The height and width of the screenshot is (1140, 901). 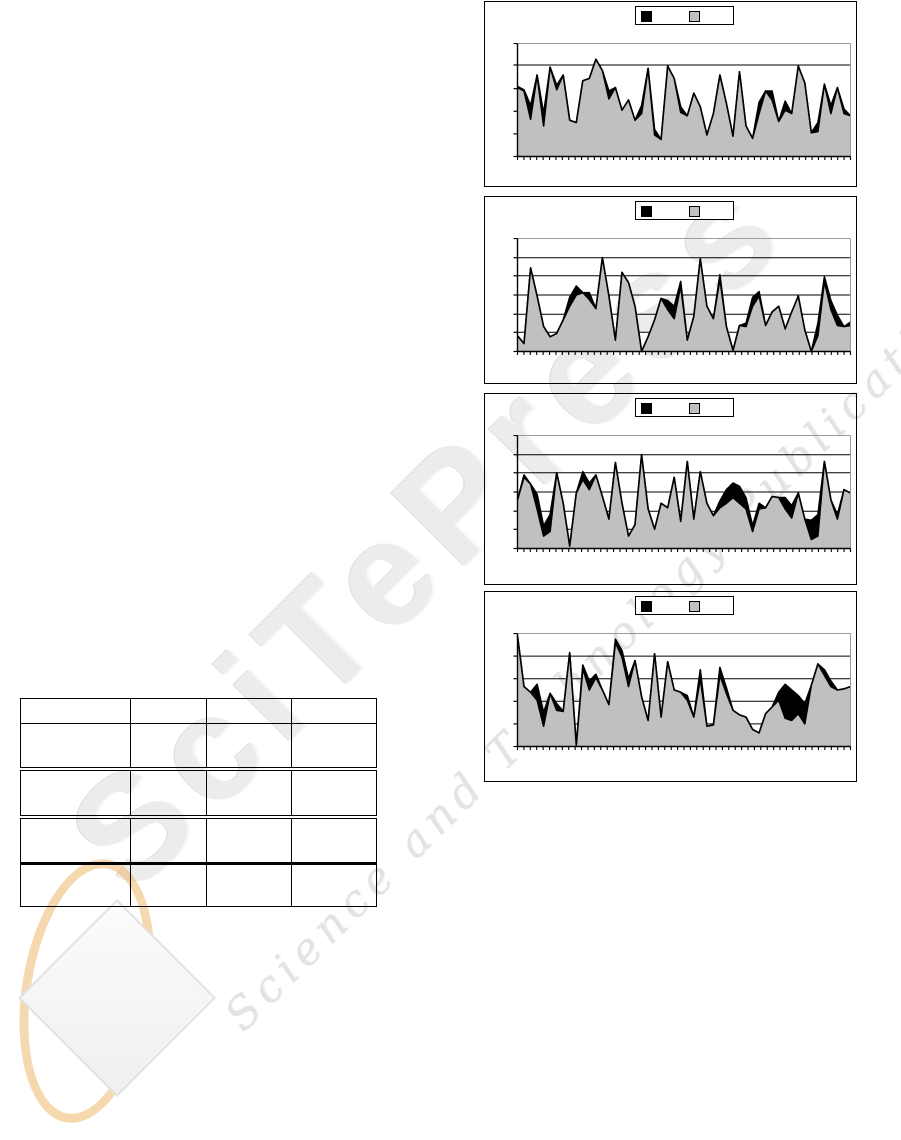 I want to click on results-table, so click(x=198, y=802).